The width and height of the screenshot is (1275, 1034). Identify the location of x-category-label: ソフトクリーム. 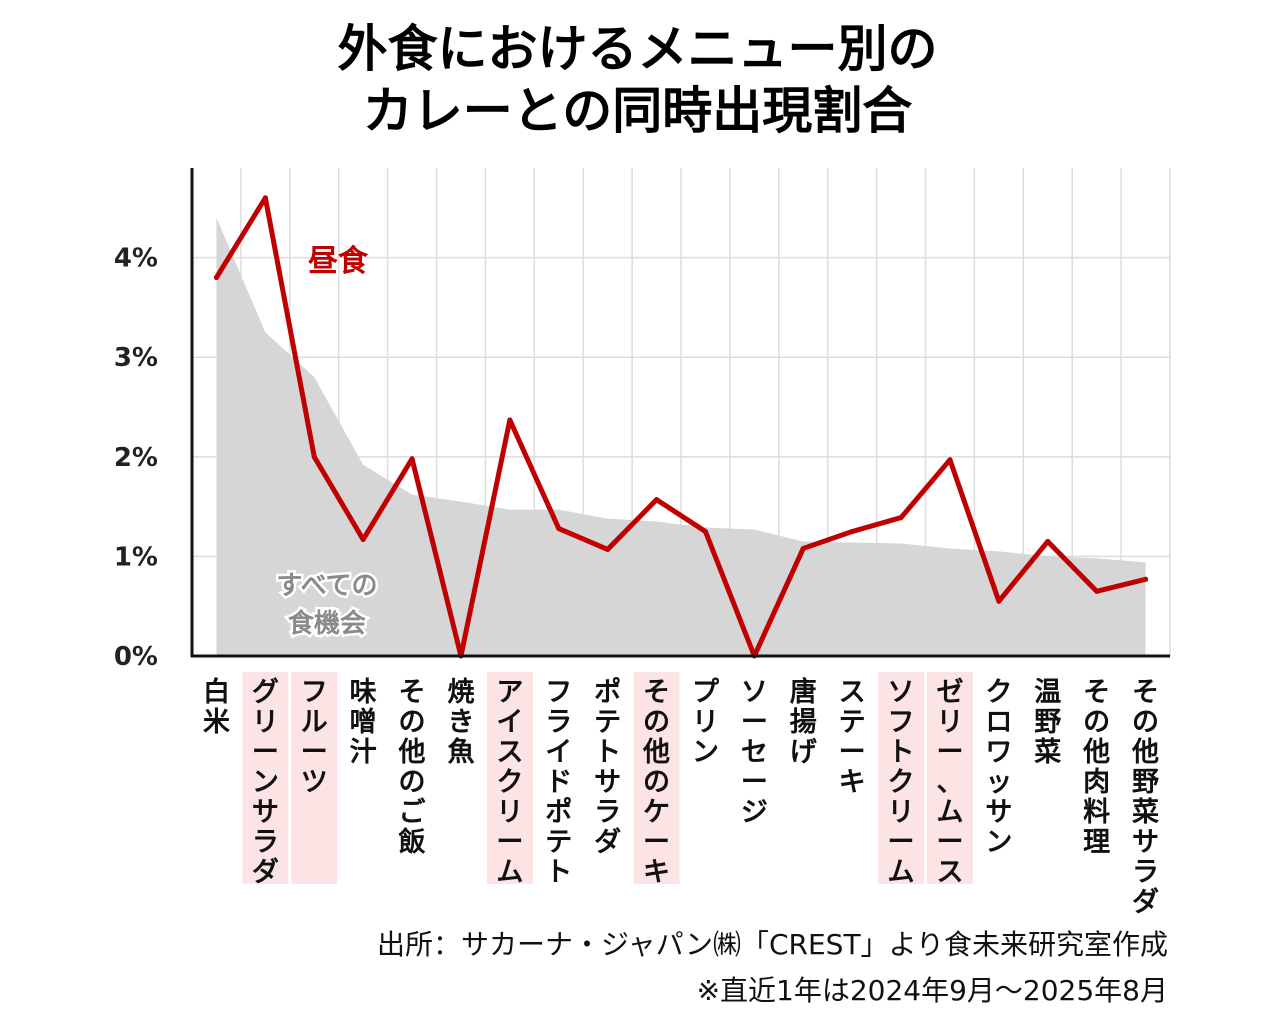
(901, 782).